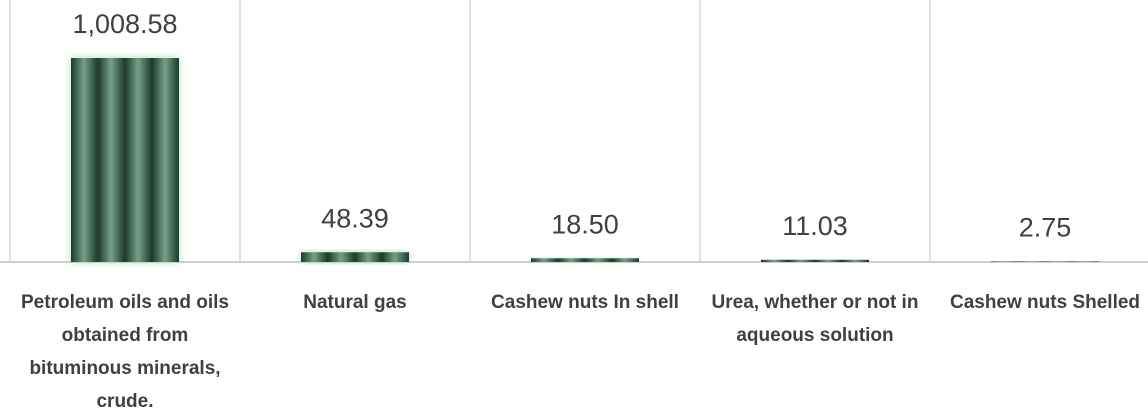 The image size is (1148, 413). Describe the element at coordinates (1045, 228) in the screenshot. I see `value-label: 2.75` at that location.